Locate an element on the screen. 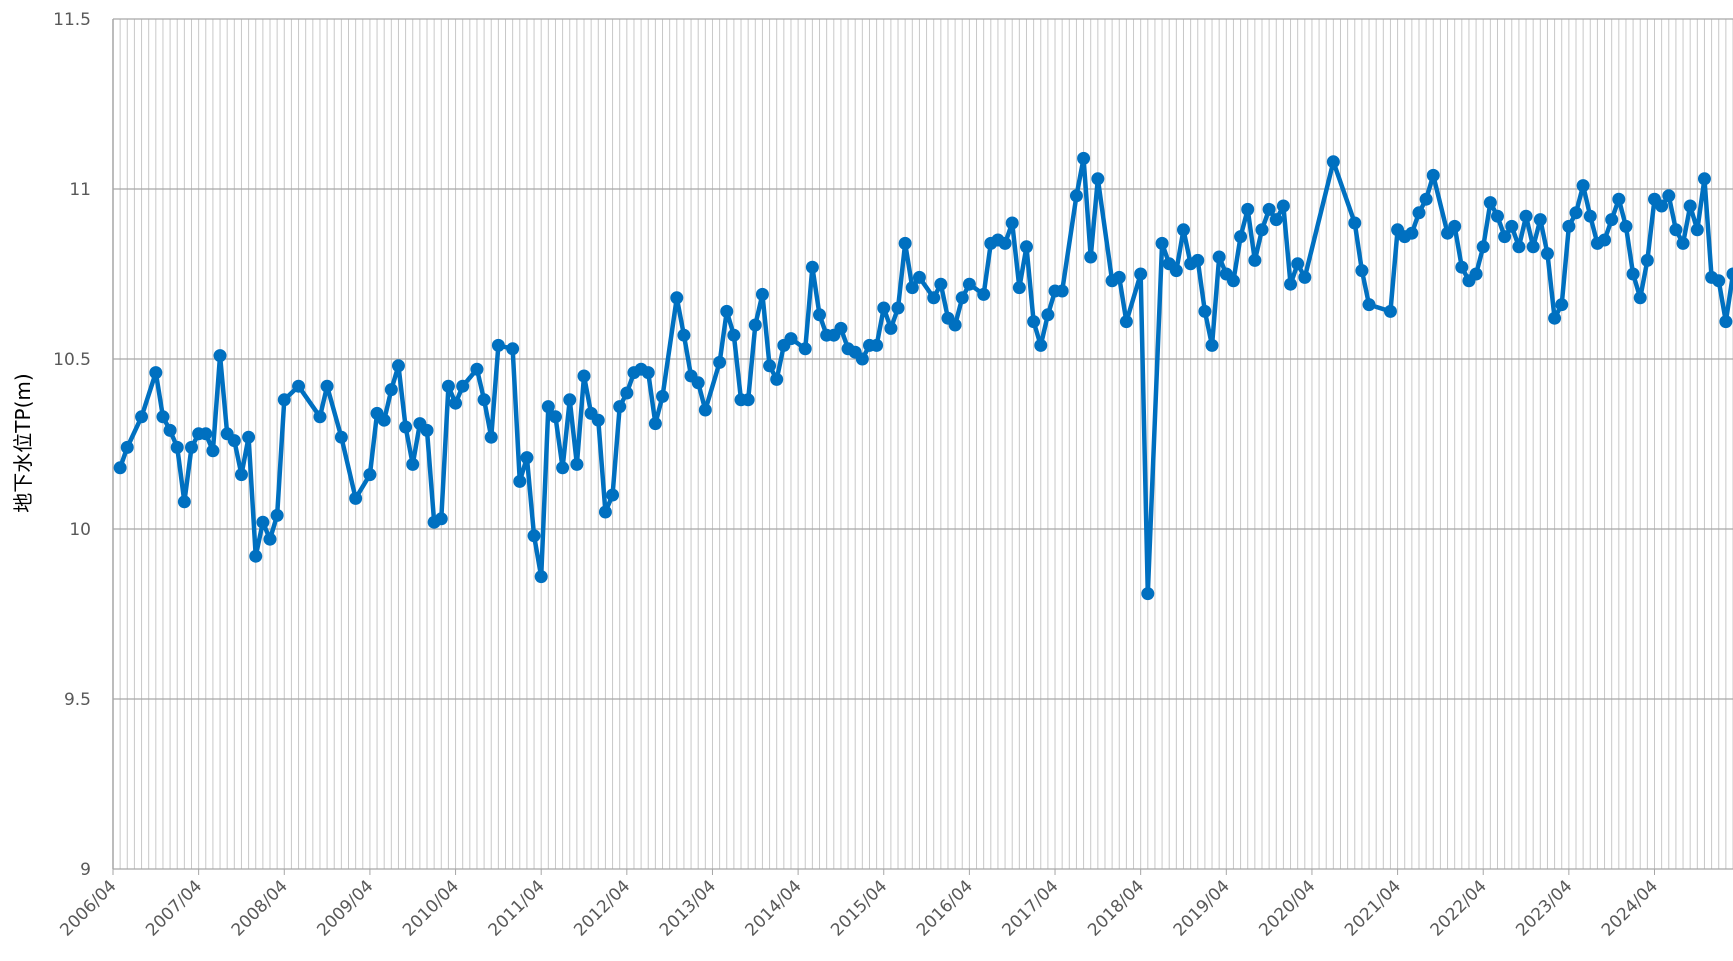 The height and width of the screenshot is (961, 1733). x-tick-label: 2018/04 is located at coordinates (1116, 908).